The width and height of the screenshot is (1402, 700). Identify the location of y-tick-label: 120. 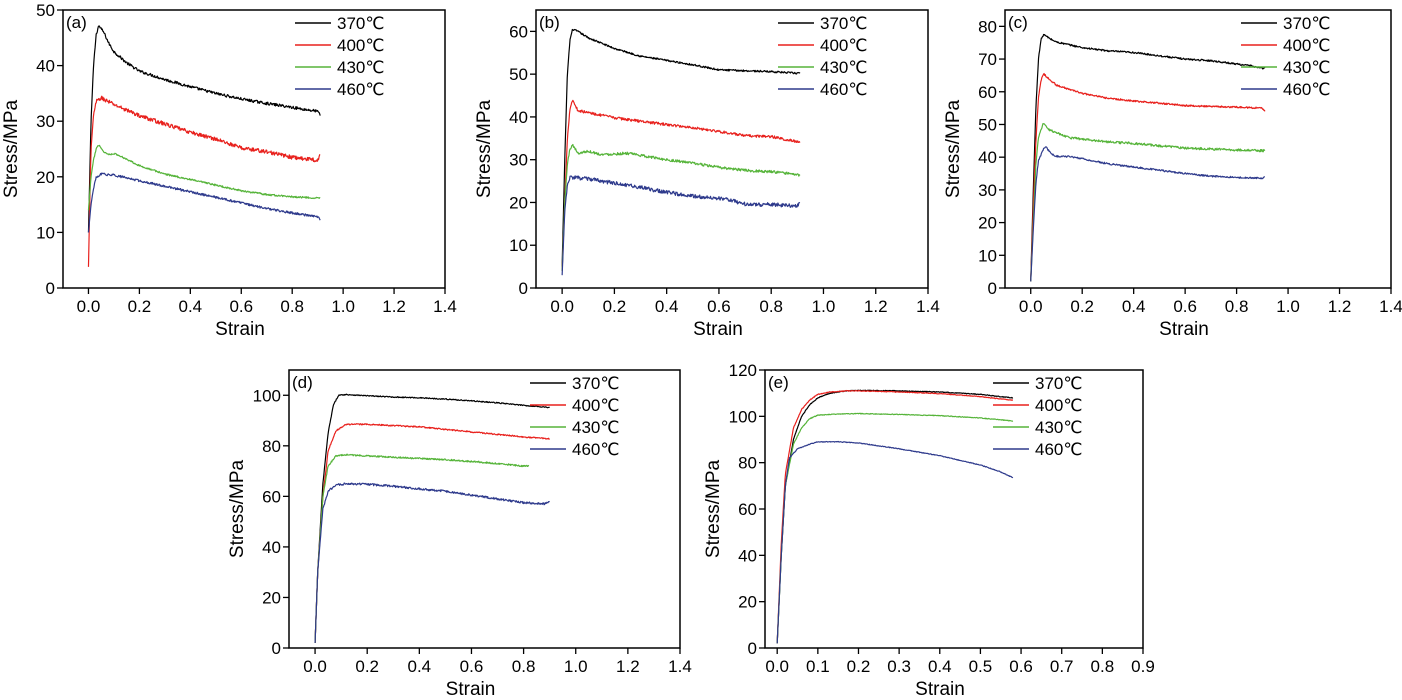
(743, 370).